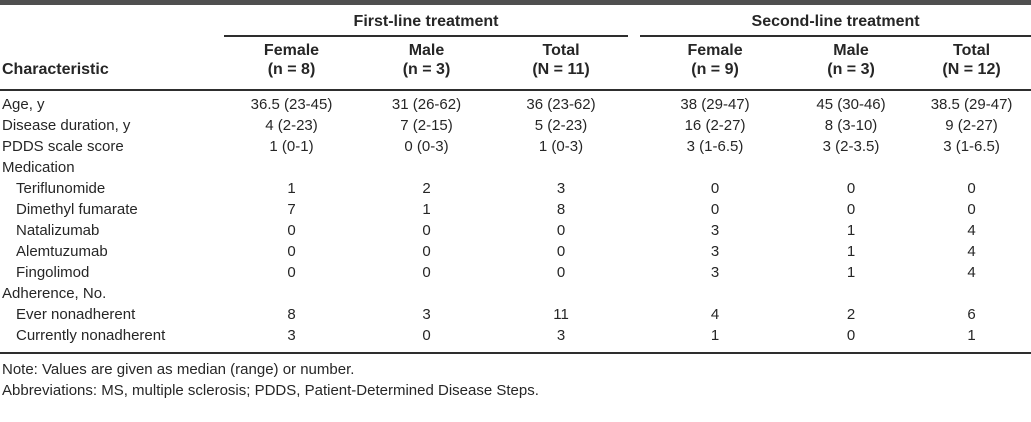 Image resolution: width=1031 pixels, height=422 pixels. Describe the element at coordinates (426, 50) in the screenshot. I see `column-header-label: Male` at that location.